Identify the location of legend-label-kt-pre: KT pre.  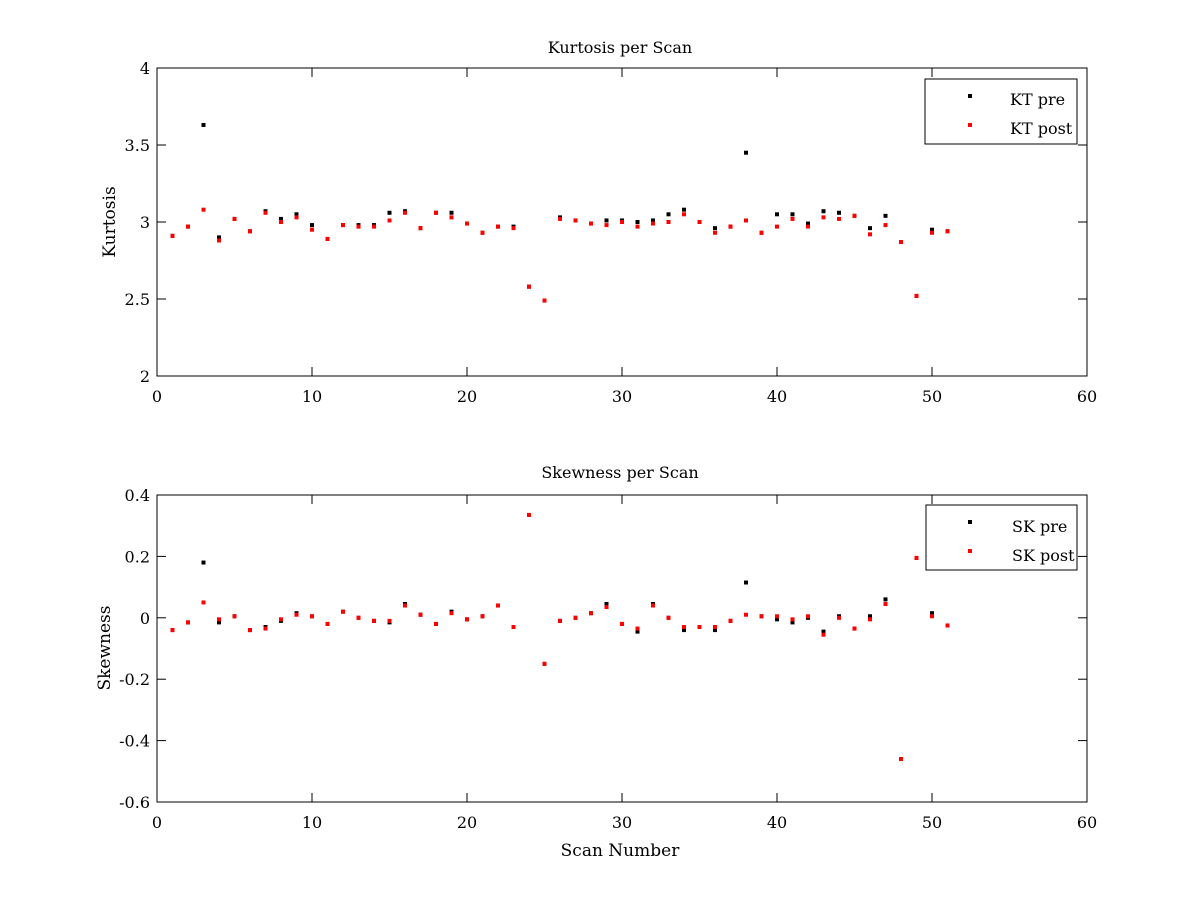
(1037, 99).